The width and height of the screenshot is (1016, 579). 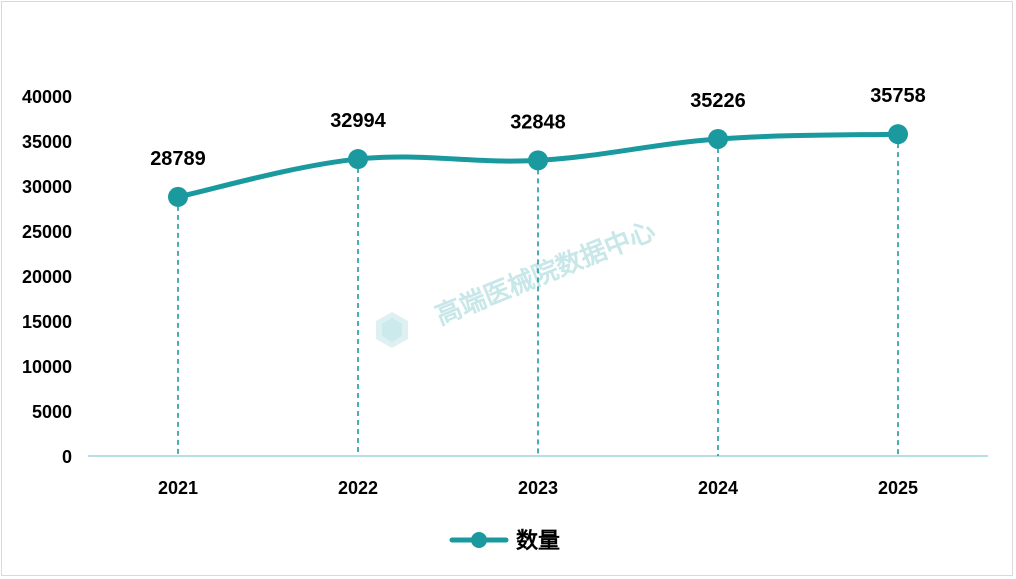 What do you see at coordinates (358, 121) in the screenshot?
I see `data-label: 32994` at bounding box center [358, 121].